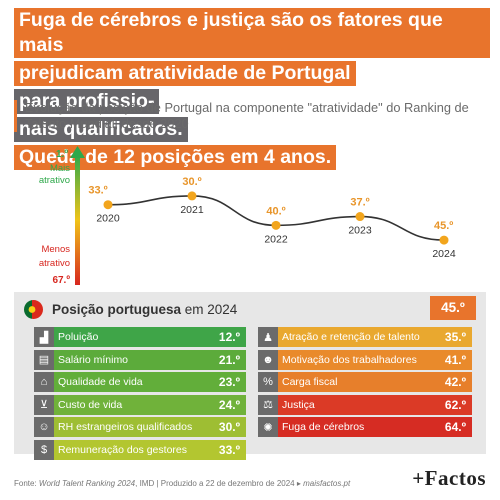 The image size is (500, 500). I want to click on row-value: 41.º, so click(455, 359).